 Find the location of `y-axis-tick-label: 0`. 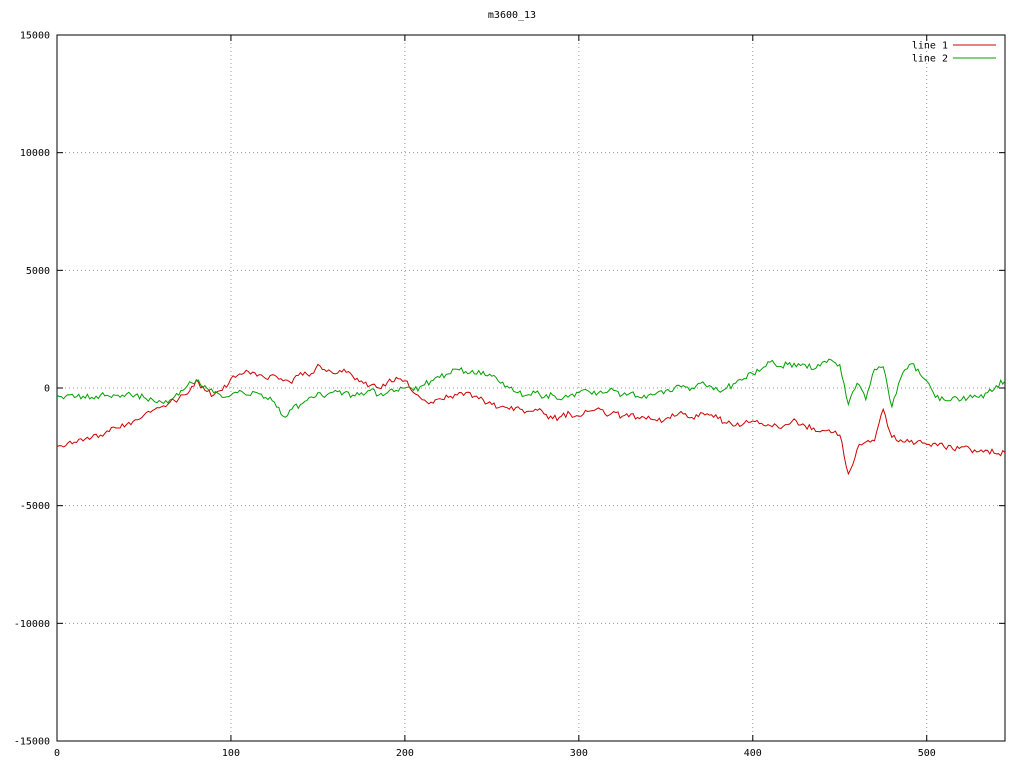

y-axis-tick-label: 0 is located at coordinates (47, 389).